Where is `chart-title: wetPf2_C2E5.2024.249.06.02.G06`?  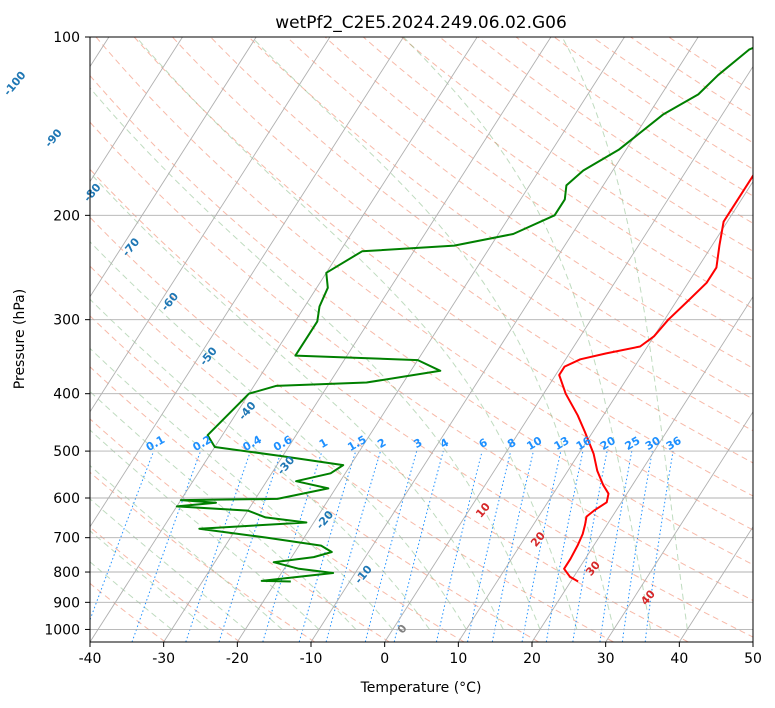 chart-title: wetPf2_C2E5.2024.249.06.02.G06 is located at coordinates (421, 23).